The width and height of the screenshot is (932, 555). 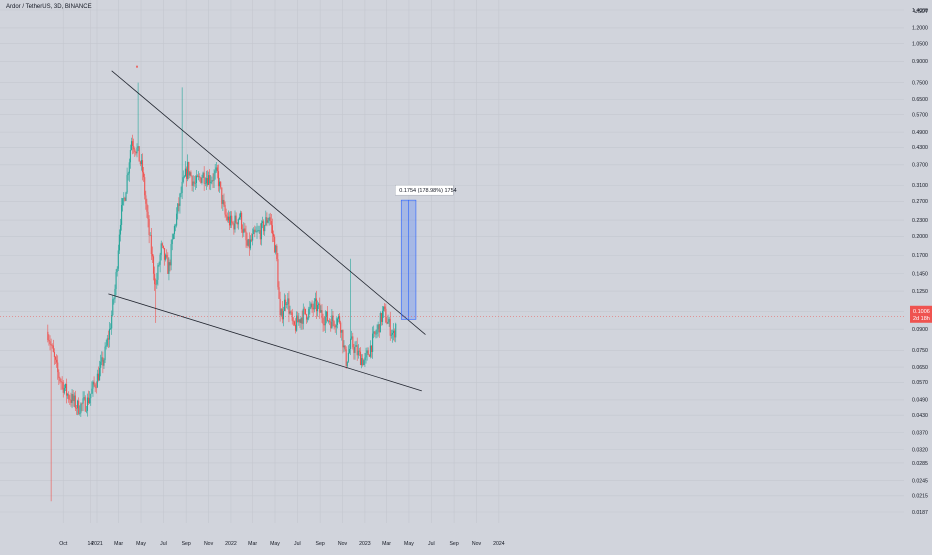 What do you see at coordinates (920, 237) in the screenshot?
I see `price-tick-label: 0.2000` at bounding box center [920, 237].